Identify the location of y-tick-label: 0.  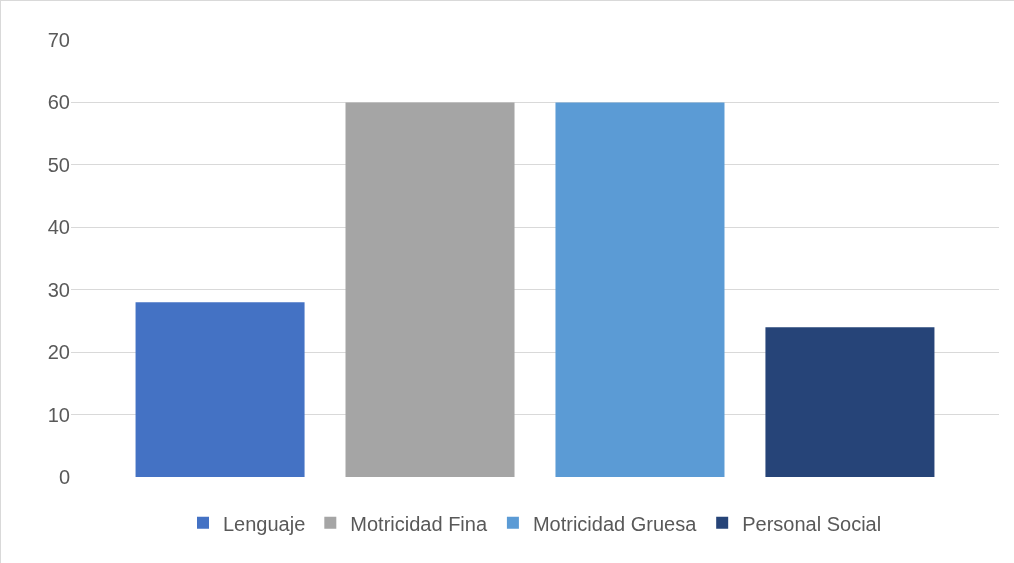
(64, 477).